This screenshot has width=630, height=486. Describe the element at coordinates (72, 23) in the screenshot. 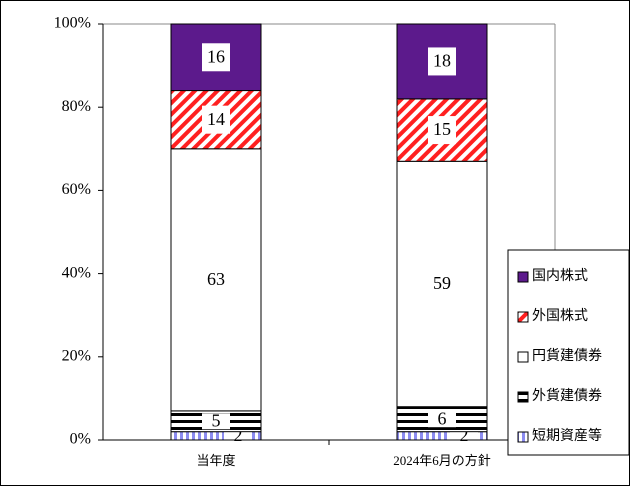

I see `y-tick-label: 100%` at that location.